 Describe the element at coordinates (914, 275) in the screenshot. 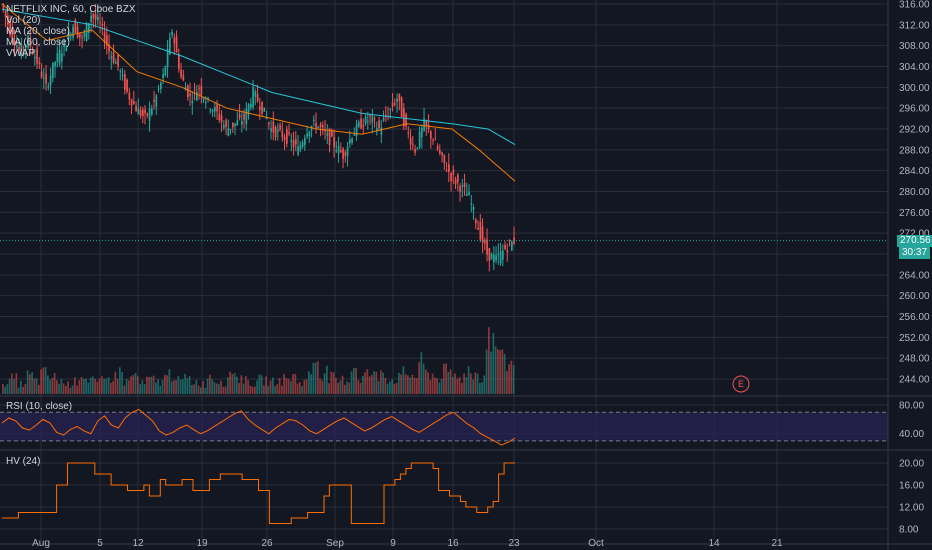

I see `y-tick-label: 264.00` at that location.